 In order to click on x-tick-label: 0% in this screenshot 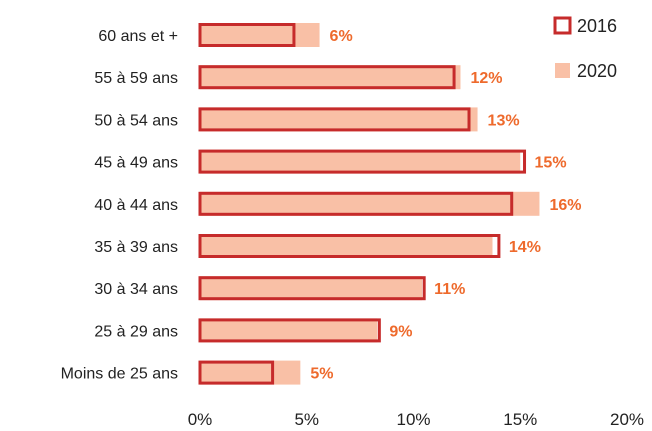, I will do `click(200, 419)`.